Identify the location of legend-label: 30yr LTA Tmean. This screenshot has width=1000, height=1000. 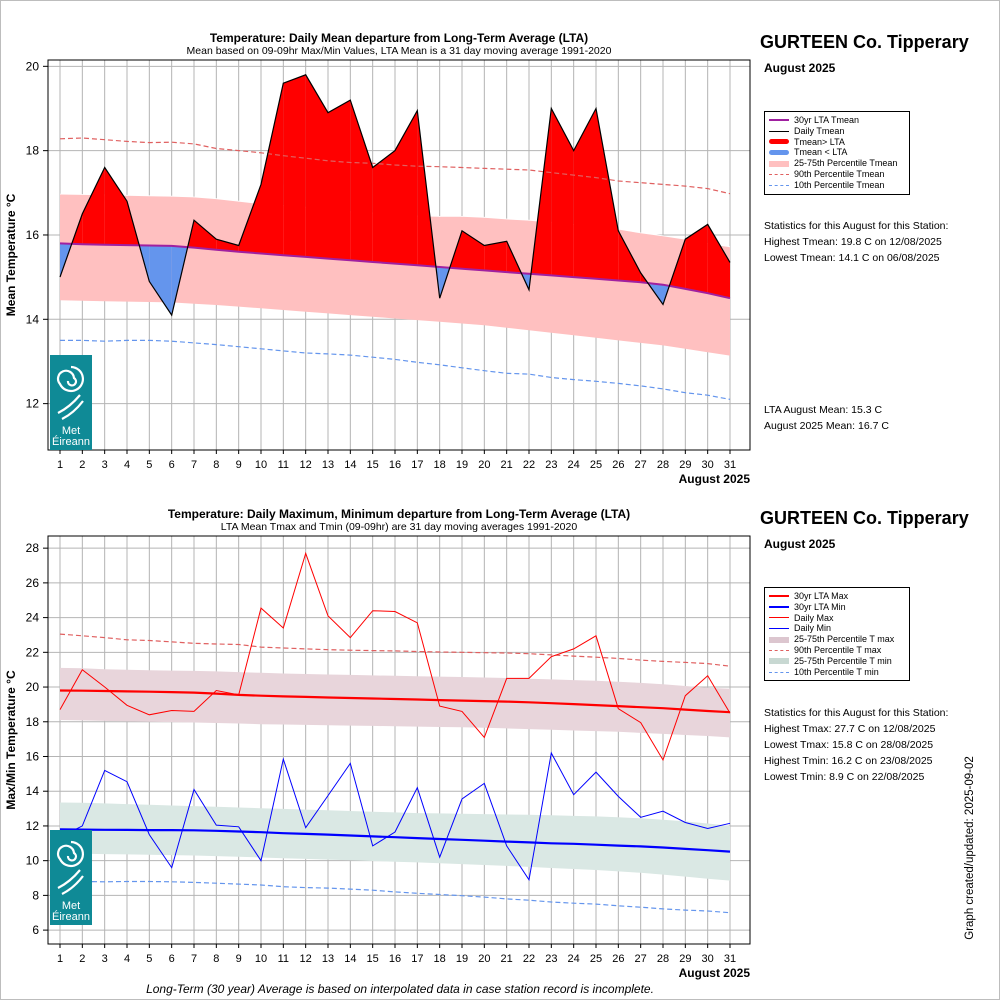
(827, 120).